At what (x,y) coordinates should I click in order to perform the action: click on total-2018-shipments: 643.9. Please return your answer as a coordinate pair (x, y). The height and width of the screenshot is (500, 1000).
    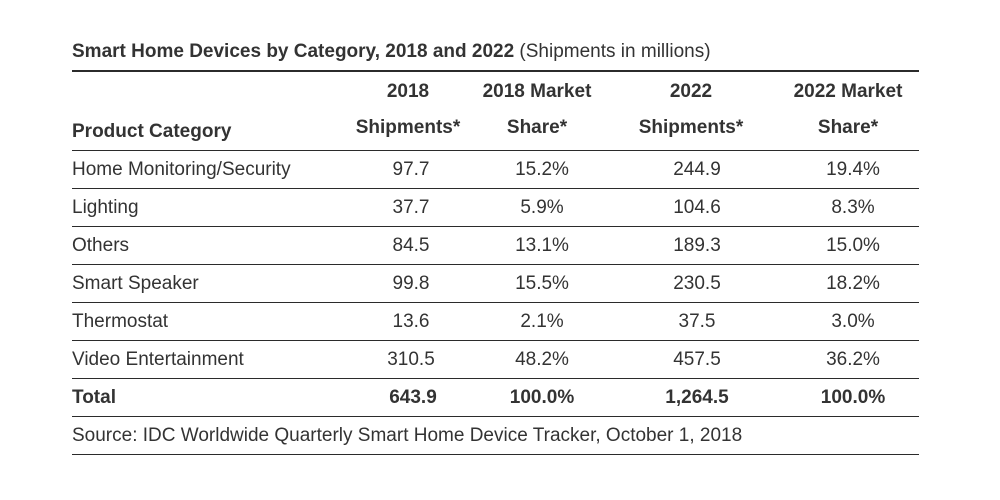
    Looking at the image, I should click on (413, 397).